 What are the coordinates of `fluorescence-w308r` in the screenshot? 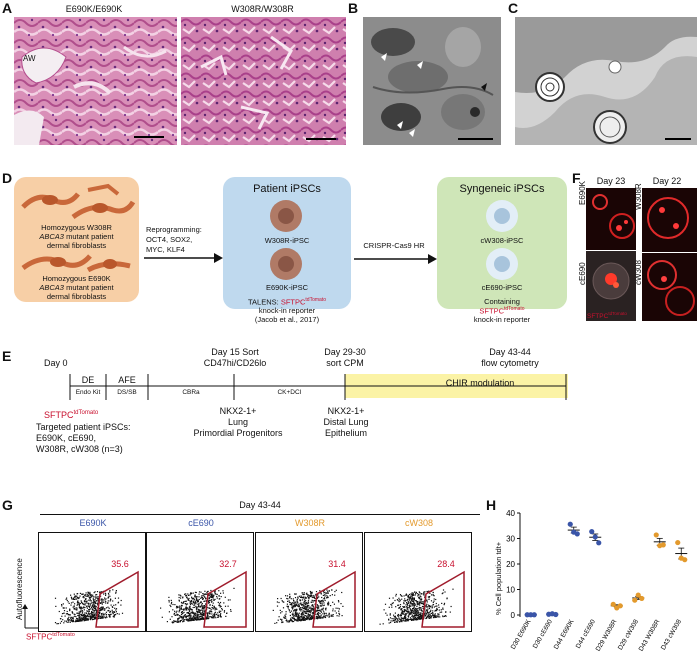 It's located at (669, 220).